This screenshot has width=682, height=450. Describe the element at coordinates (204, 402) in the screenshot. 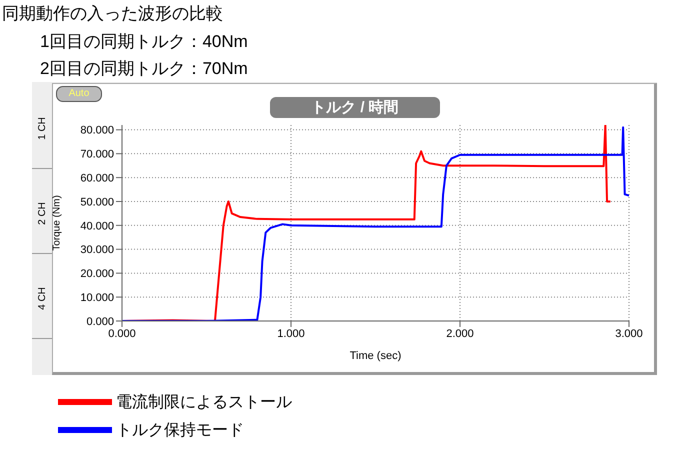

I see `legend-label: 電流制限によるストール` at that location.